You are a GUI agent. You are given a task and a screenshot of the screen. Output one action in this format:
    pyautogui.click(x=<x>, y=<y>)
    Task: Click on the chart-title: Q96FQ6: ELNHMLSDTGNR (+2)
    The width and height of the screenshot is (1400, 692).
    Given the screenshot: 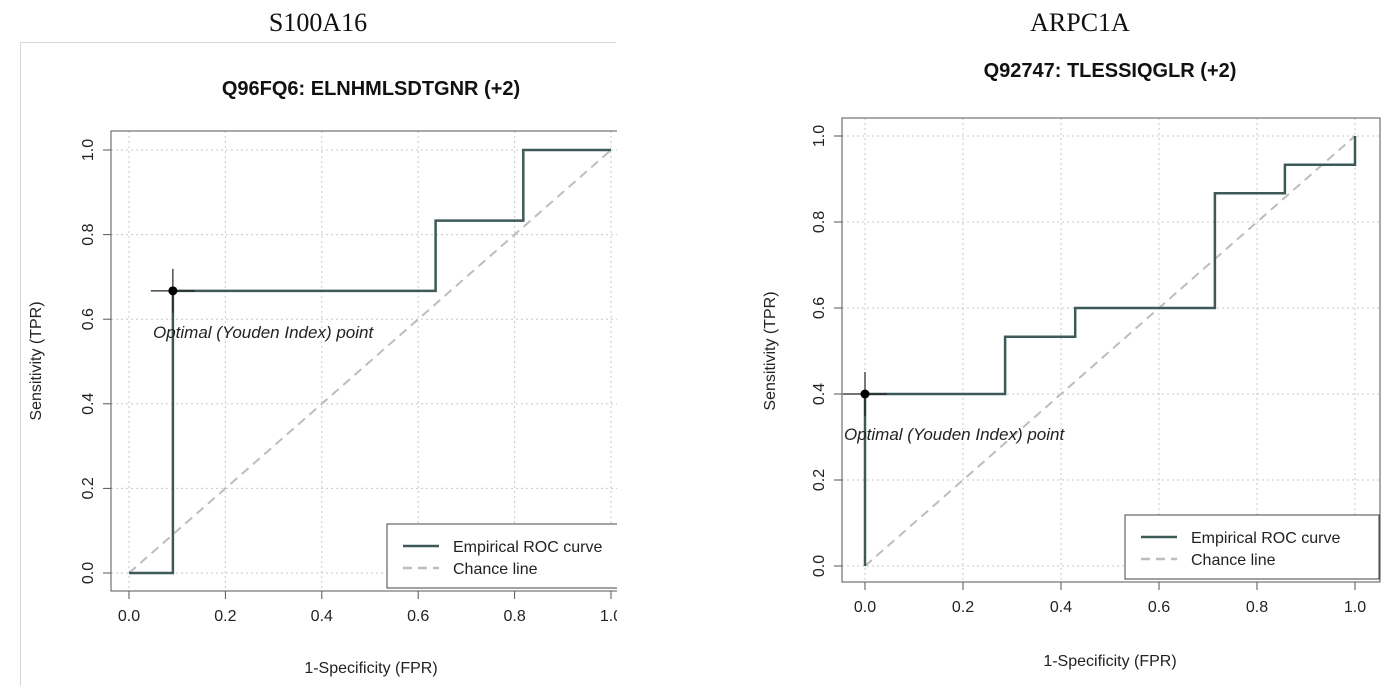 What is the action you would take?
    pyautogui.click(x=371, y=89)
    